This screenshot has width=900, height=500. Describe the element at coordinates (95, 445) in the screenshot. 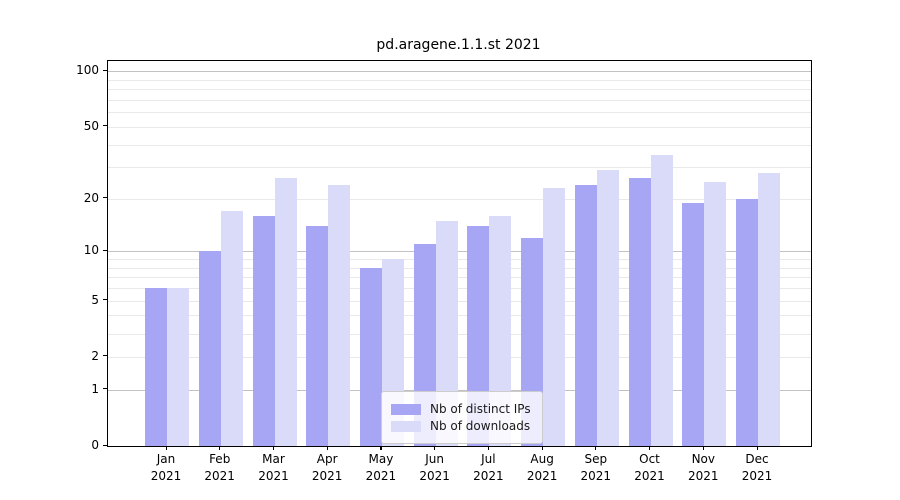

I see `y-tick-label: 0` at that location.